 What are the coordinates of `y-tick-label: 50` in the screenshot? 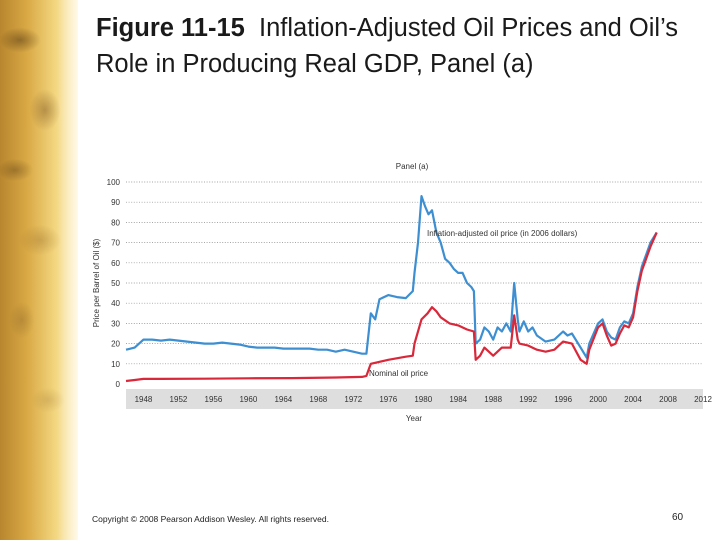 It's located at (115, 283).